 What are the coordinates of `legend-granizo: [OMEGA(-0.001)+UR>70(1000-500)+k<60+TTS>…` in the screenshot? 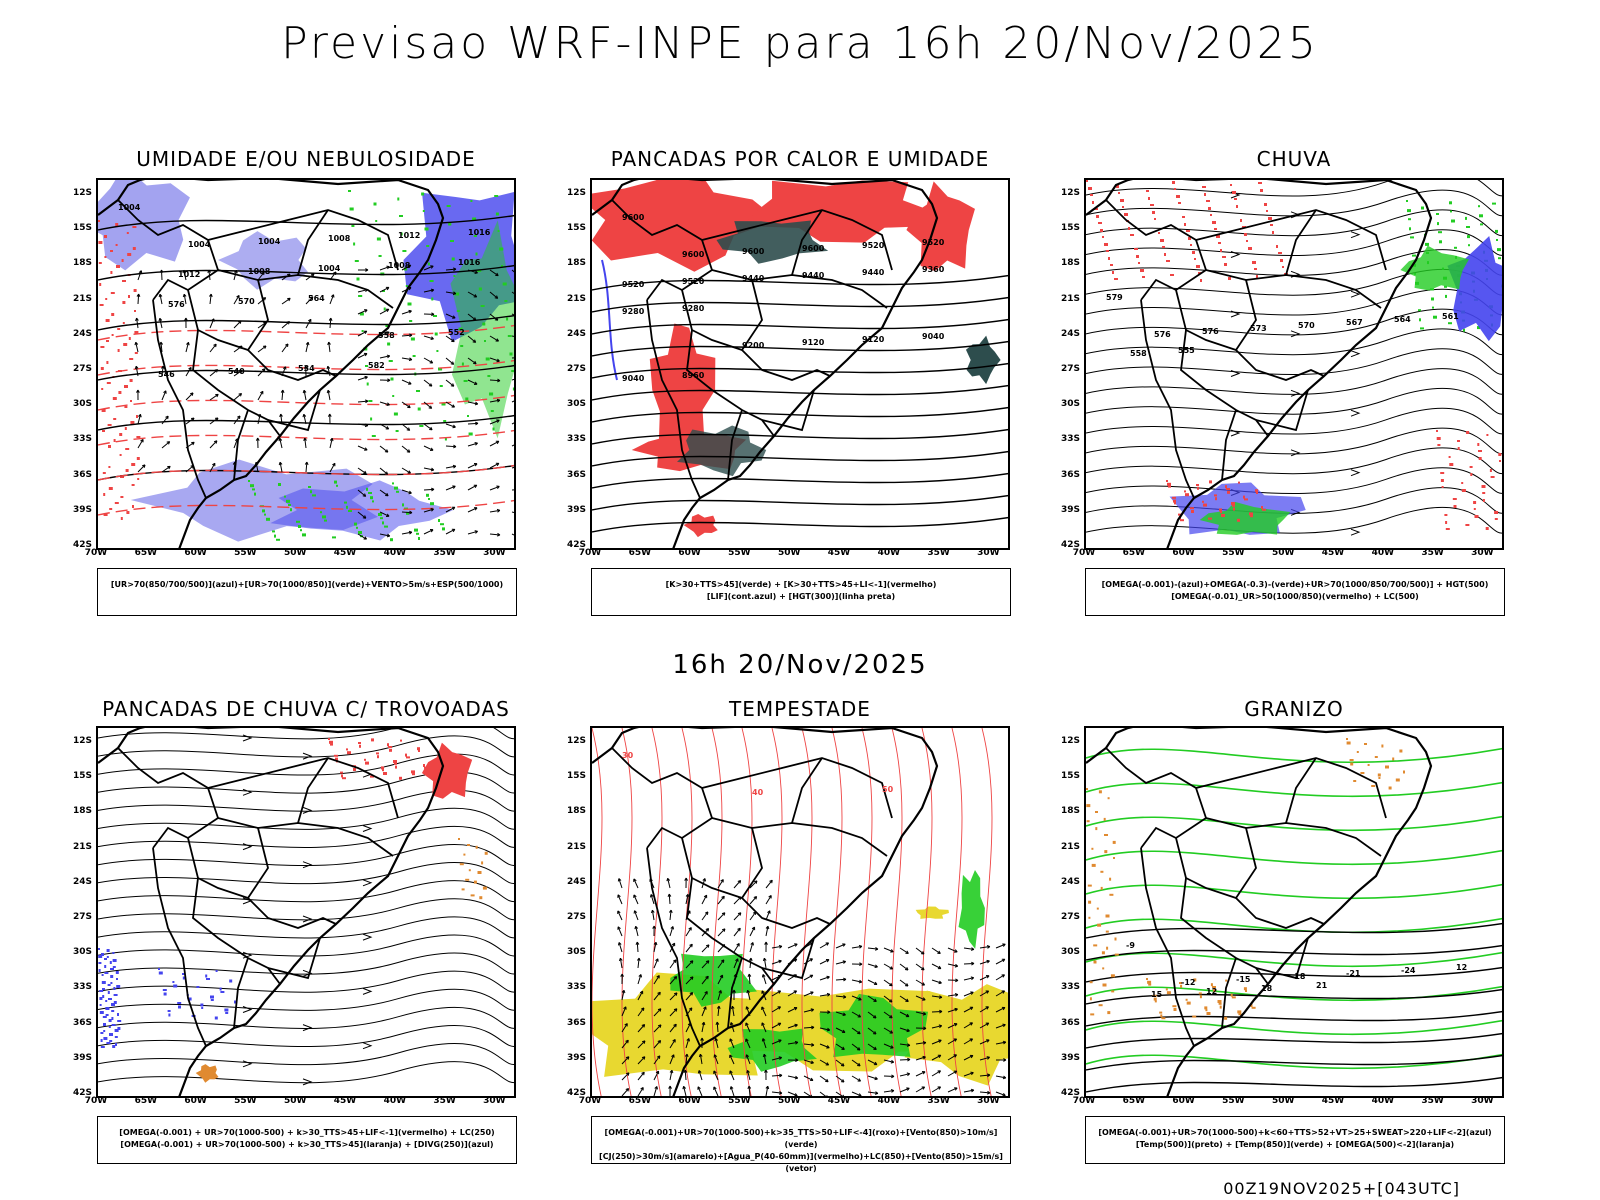 It's located at (1295, 1140).